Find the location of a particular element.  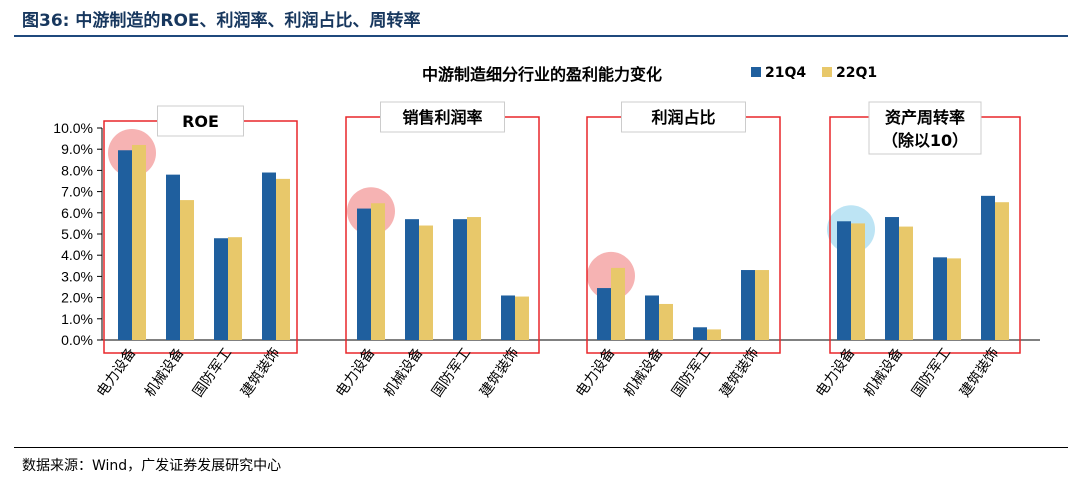

group-label: 销售利润率 is located at coordinates (442, 117).